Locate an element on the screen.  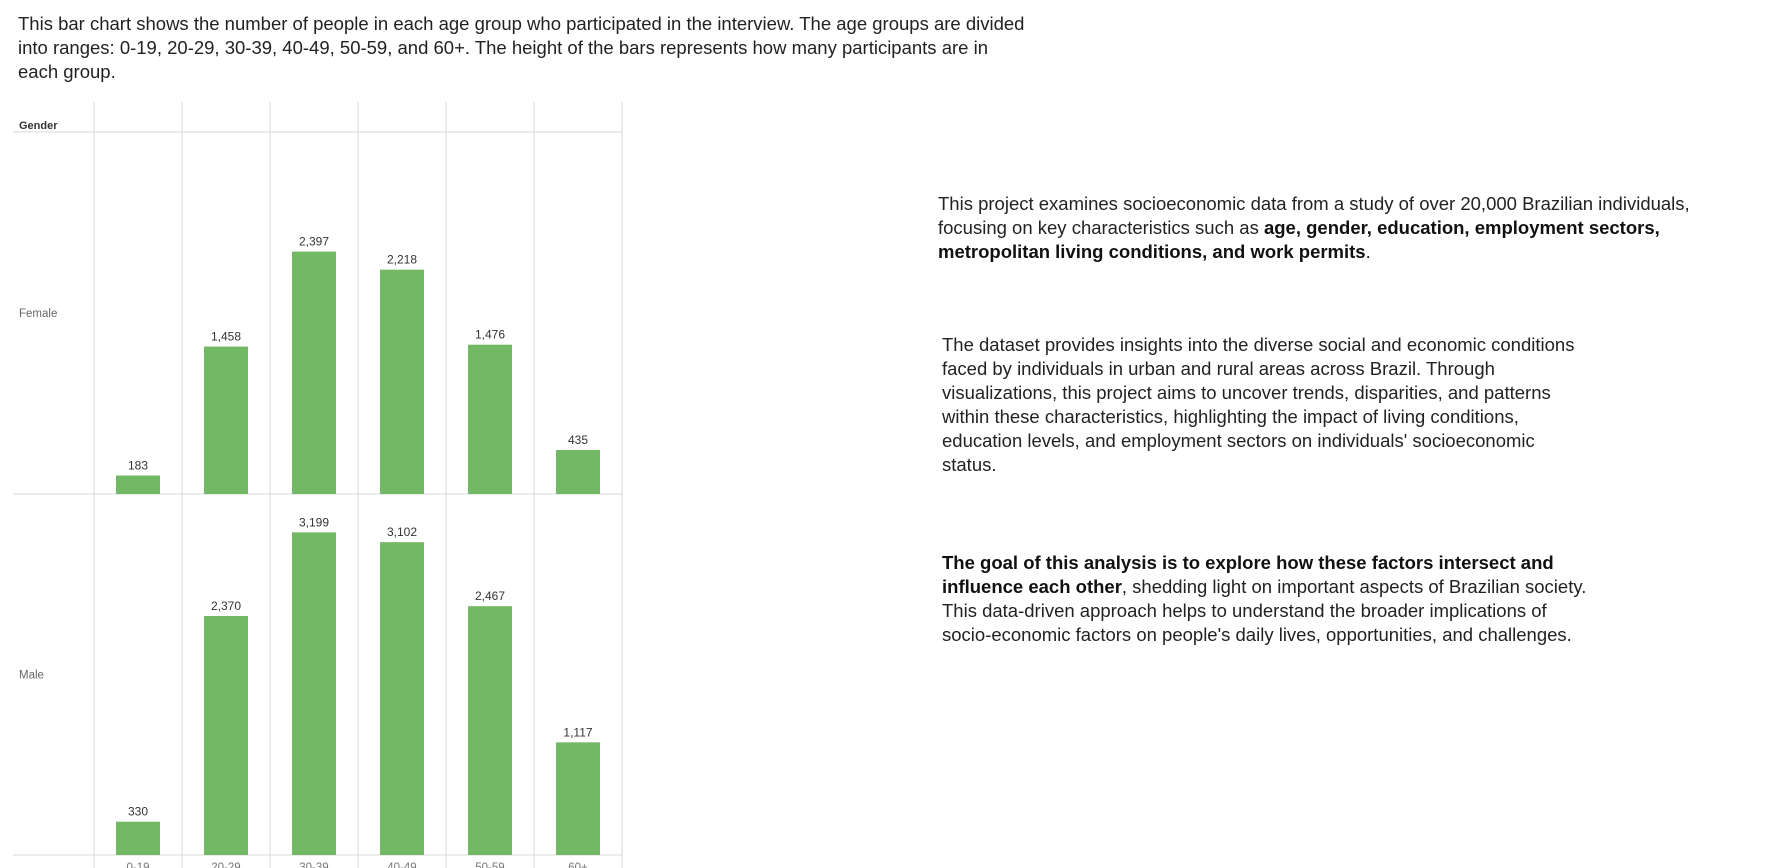
x-tick-label: 40-49 is located at coordinates (401, 865).